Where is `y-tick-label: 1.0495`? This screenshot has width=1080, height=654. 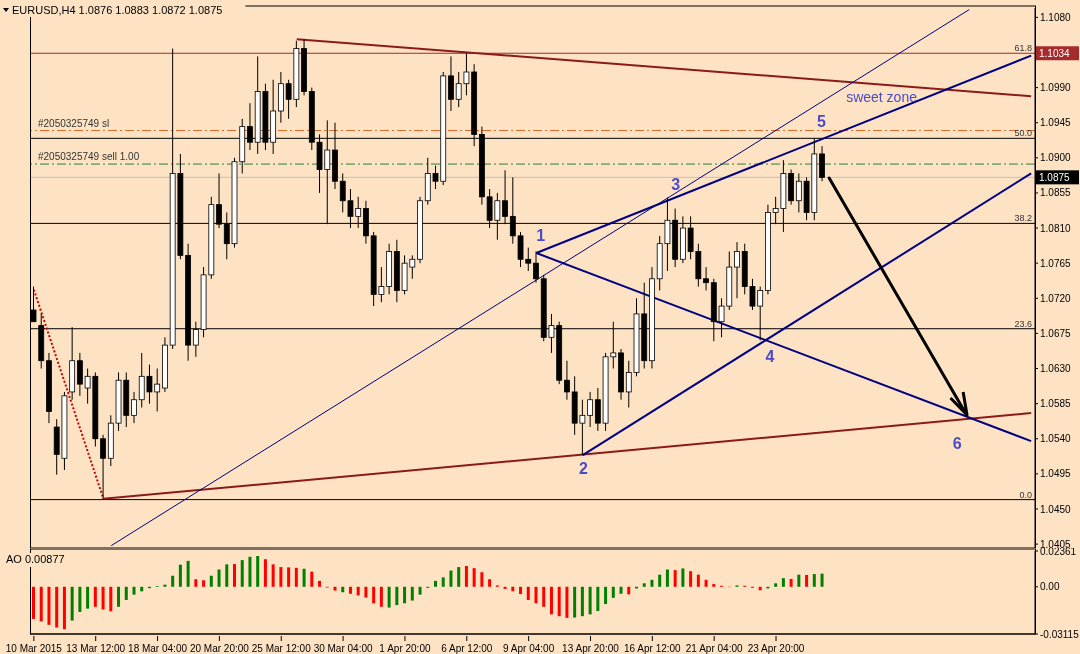 y-tick-label: 1.0495 is located at coordinates (1056, 474).